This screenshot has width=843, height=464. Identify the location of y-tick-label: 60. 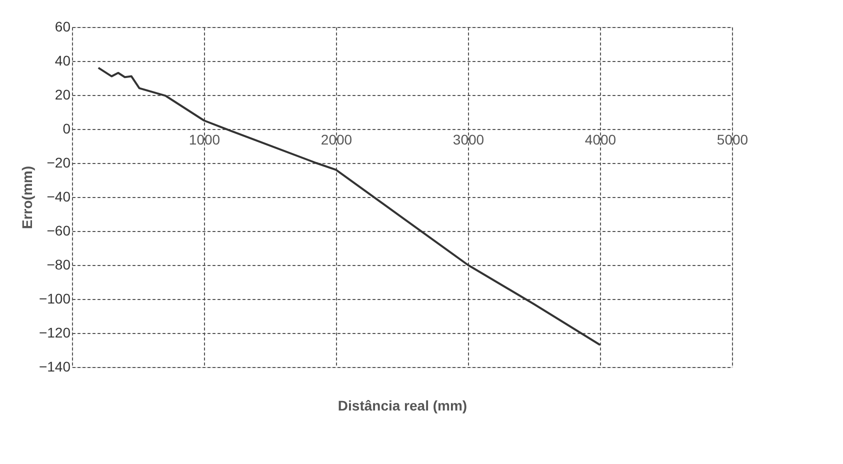
(62, 26).